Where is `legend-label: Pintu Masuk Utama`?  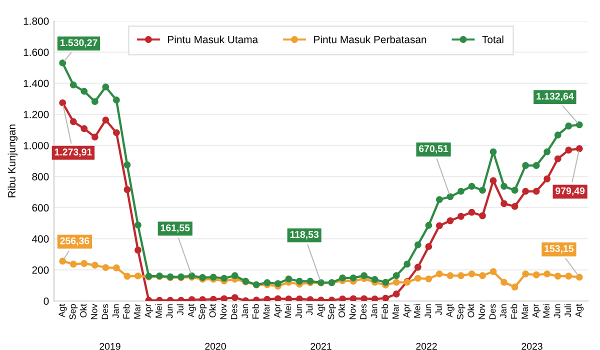 legend-label: Pintu Masuk Utama is located at coordinates (213, 40).